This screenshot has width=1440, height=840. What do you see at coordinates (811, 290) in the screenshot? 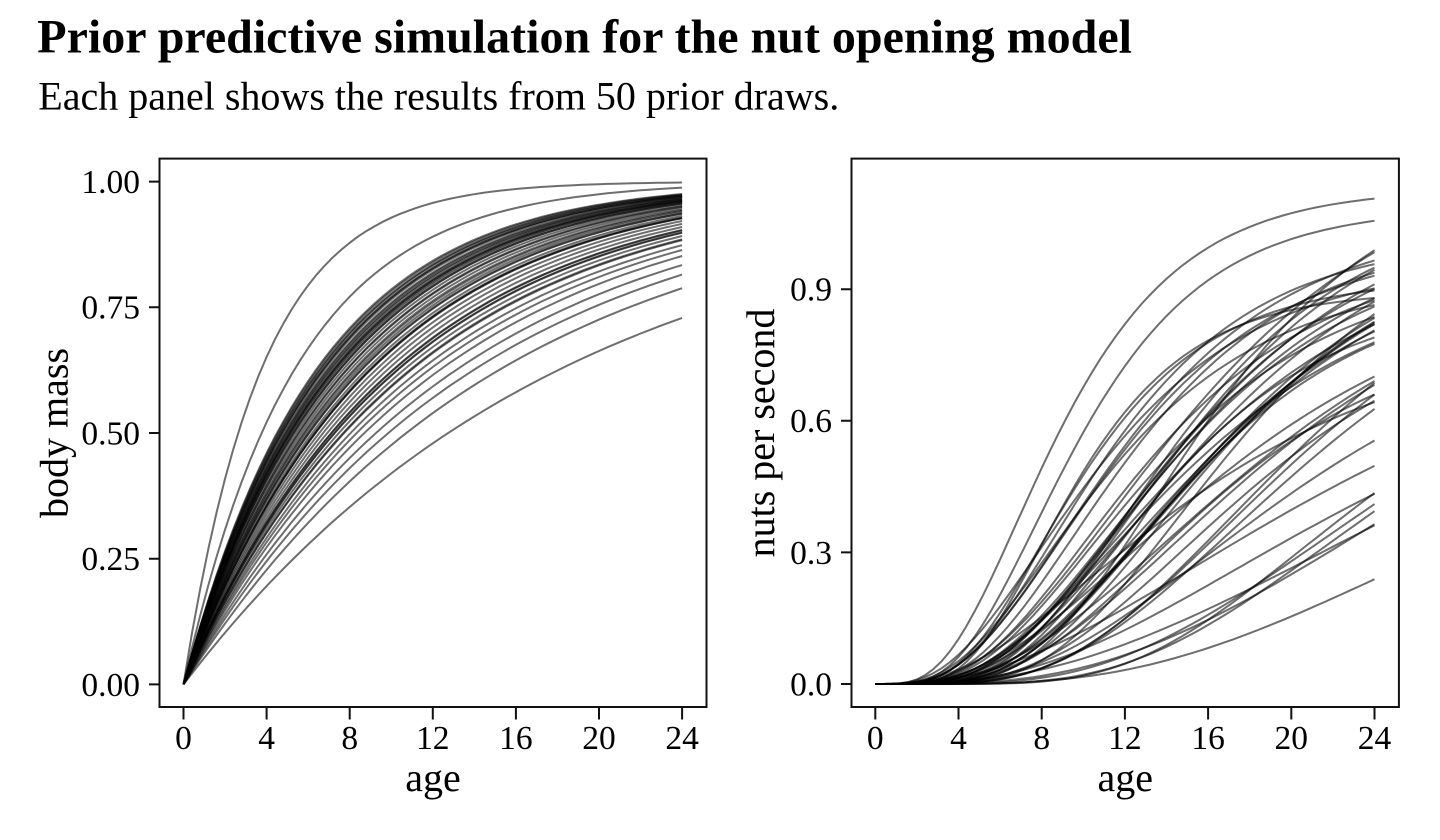
I see `svg-text: 0.9` at bounding box center [811, 290].